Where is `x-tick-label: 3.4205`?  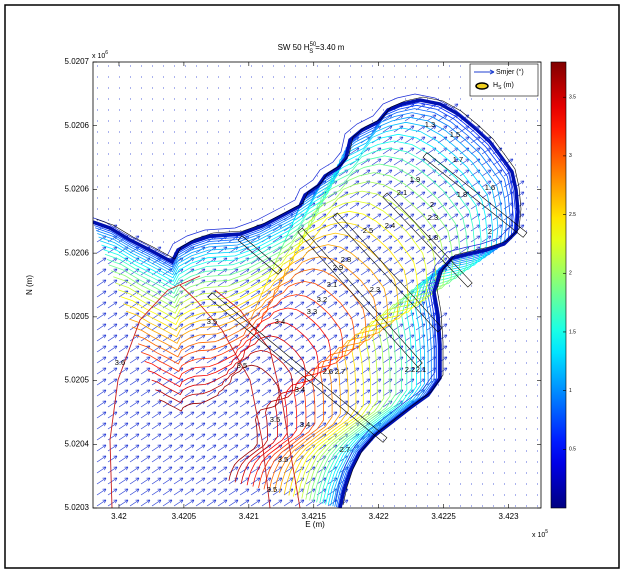 x-tick-label: 3.4205 is located at coordinates (184, 516).